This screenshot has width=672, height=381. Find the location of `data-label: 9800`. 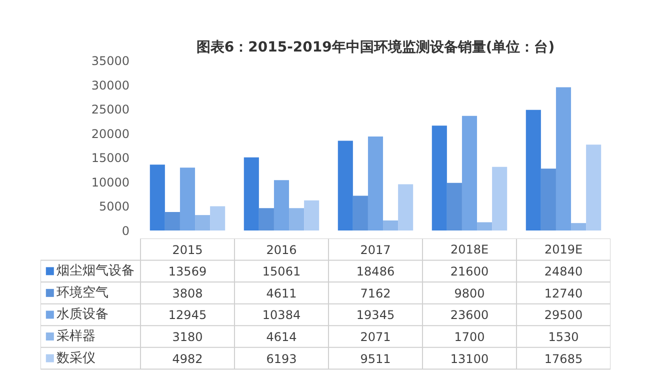

data-label: 9800 is located at coordinates (469, 293).